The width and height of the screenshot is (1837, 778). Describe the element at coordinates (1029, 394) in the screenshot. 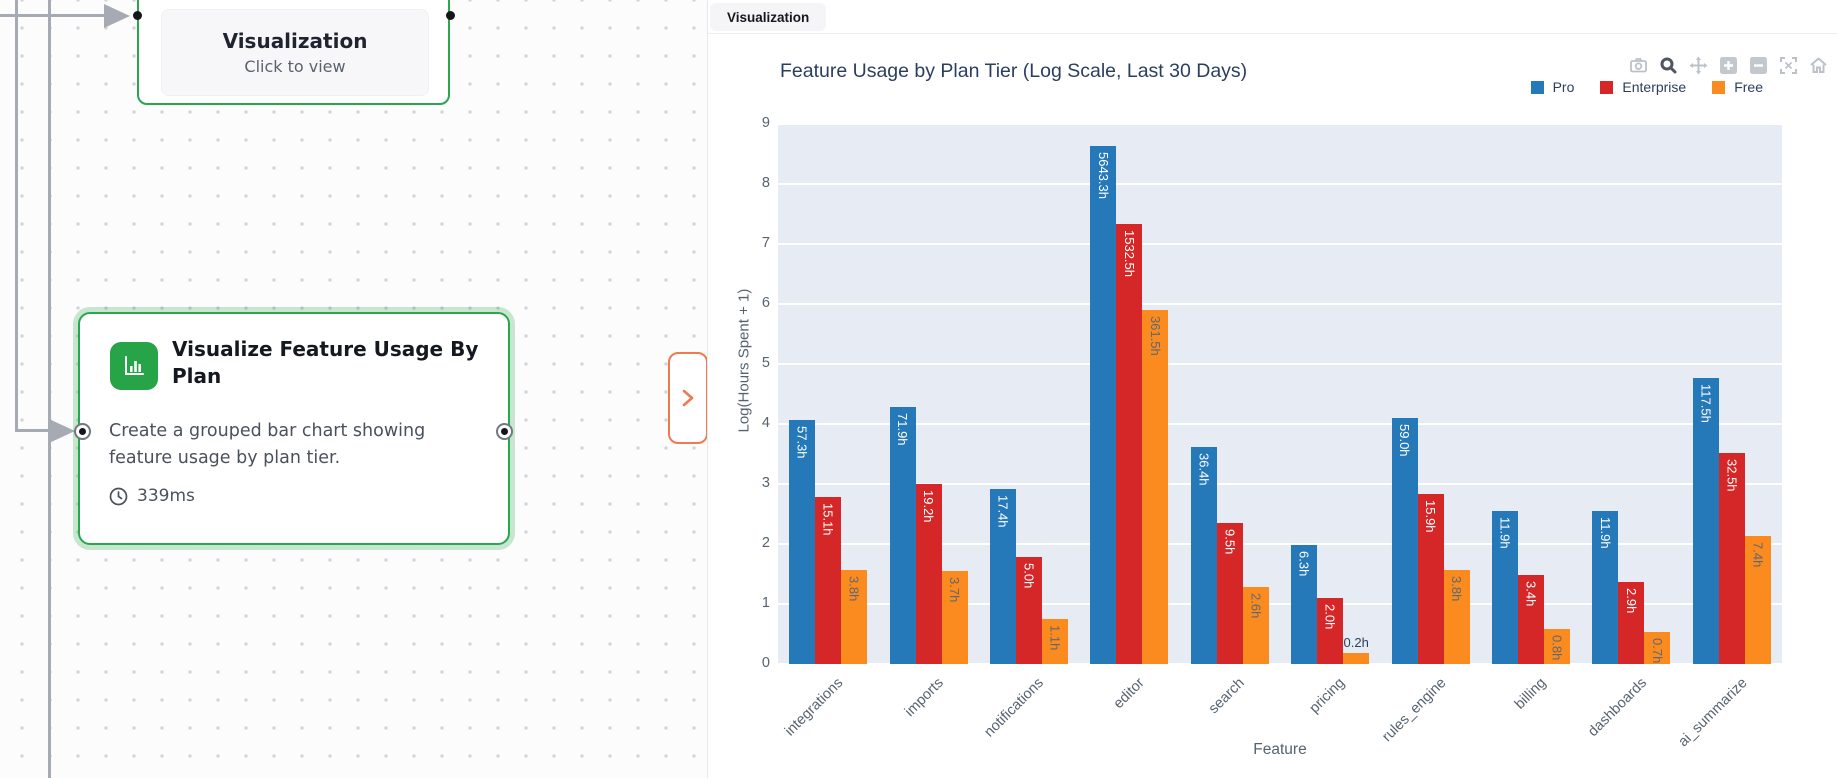

I see `bar-group-notifications: 17.4h 5.0h 1.1h` at that location.